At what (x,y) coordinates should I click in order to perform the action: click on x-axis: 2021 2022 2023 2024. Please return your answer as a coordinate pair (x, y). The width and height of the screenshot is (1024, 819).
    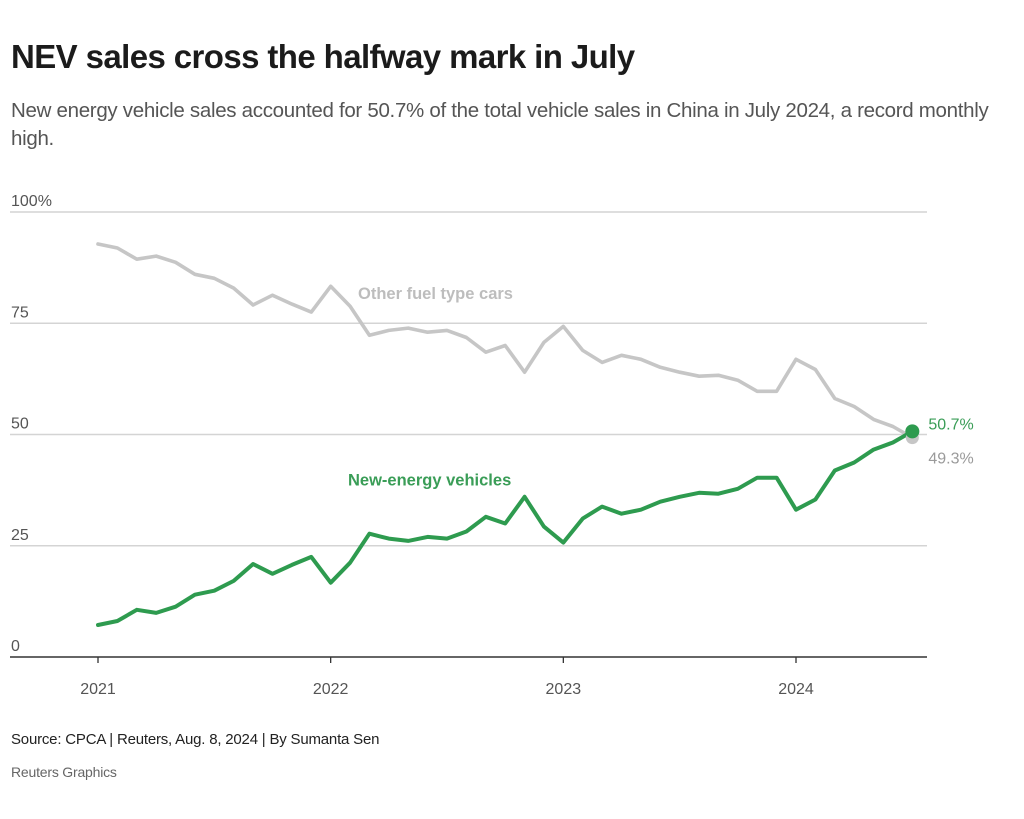
    Looking at the image, I should click on (468, 677).